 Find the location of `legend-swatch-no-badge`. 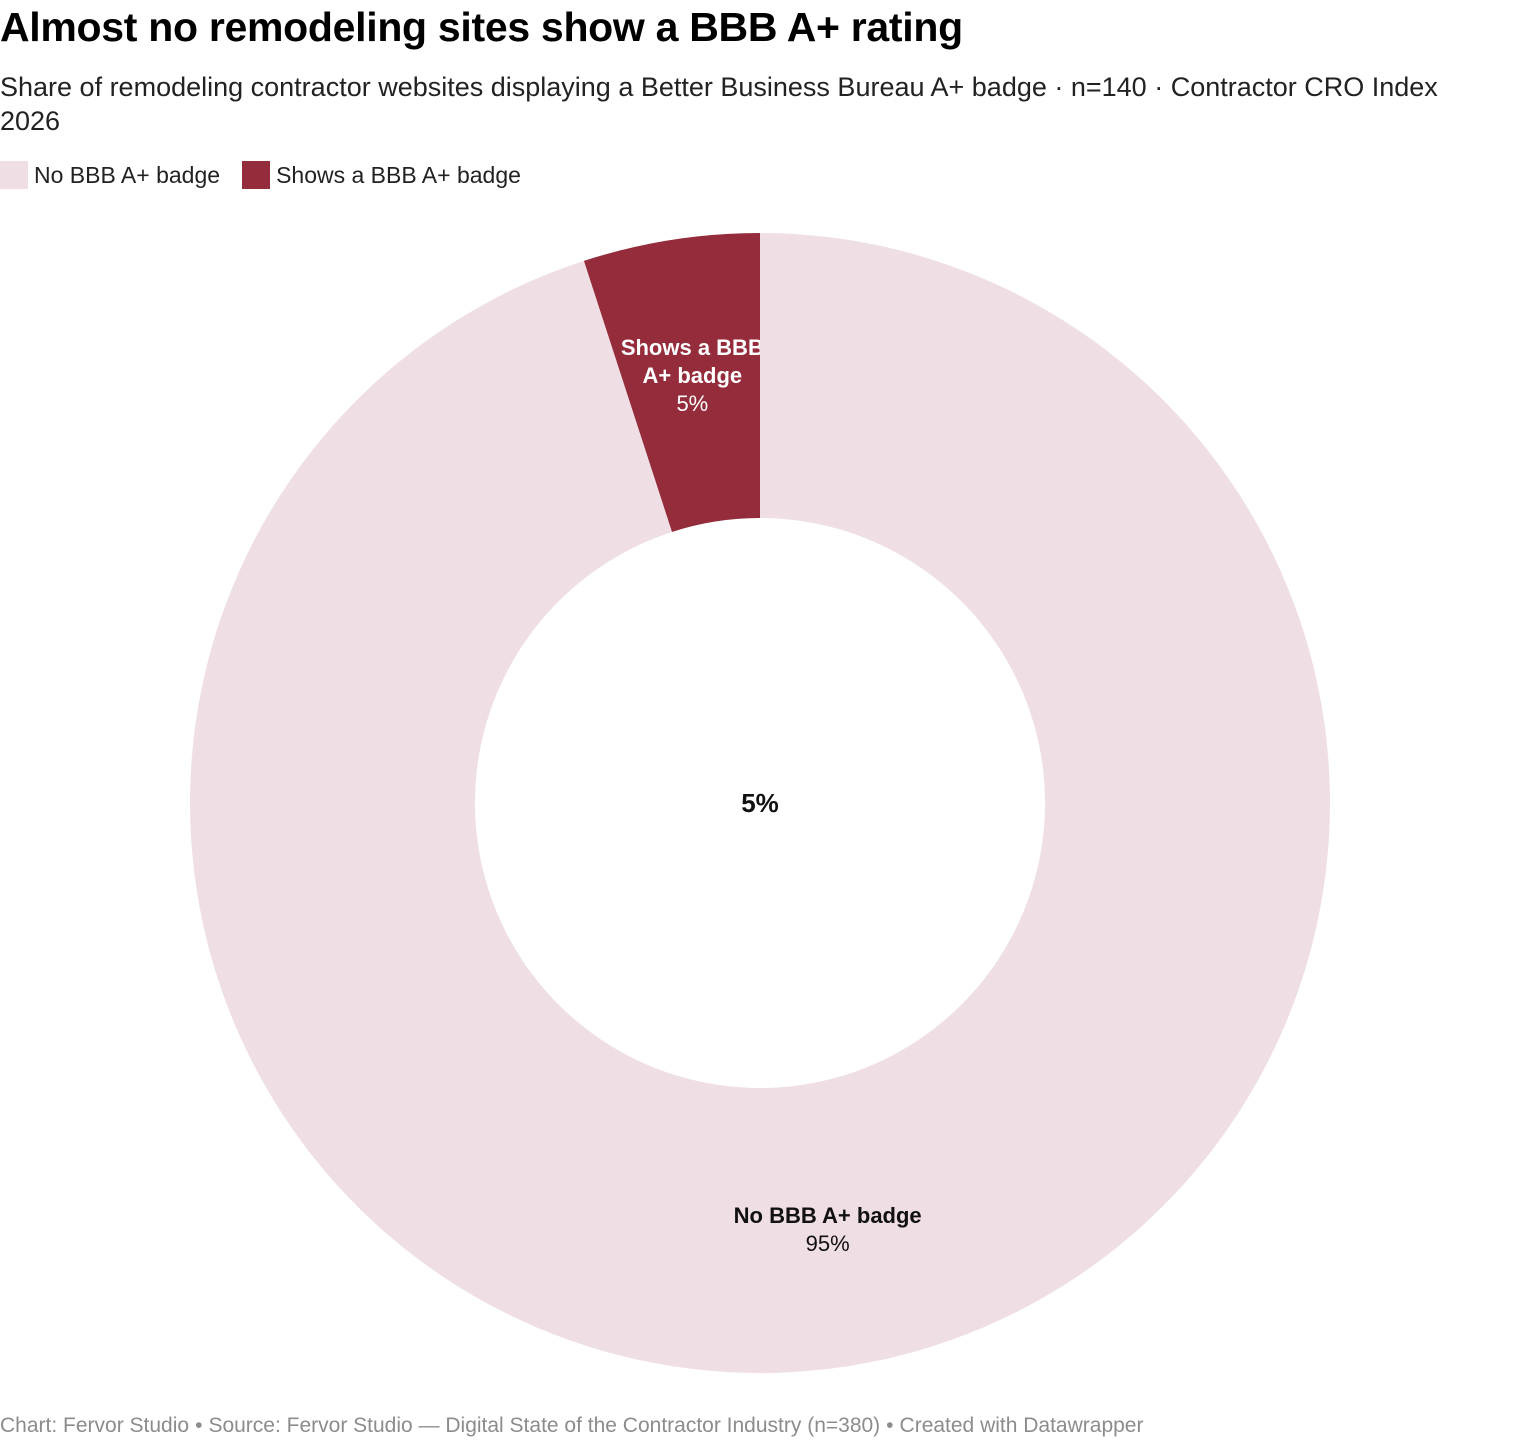

legend-swatch-no-badge is located at coordinates (14, 175).